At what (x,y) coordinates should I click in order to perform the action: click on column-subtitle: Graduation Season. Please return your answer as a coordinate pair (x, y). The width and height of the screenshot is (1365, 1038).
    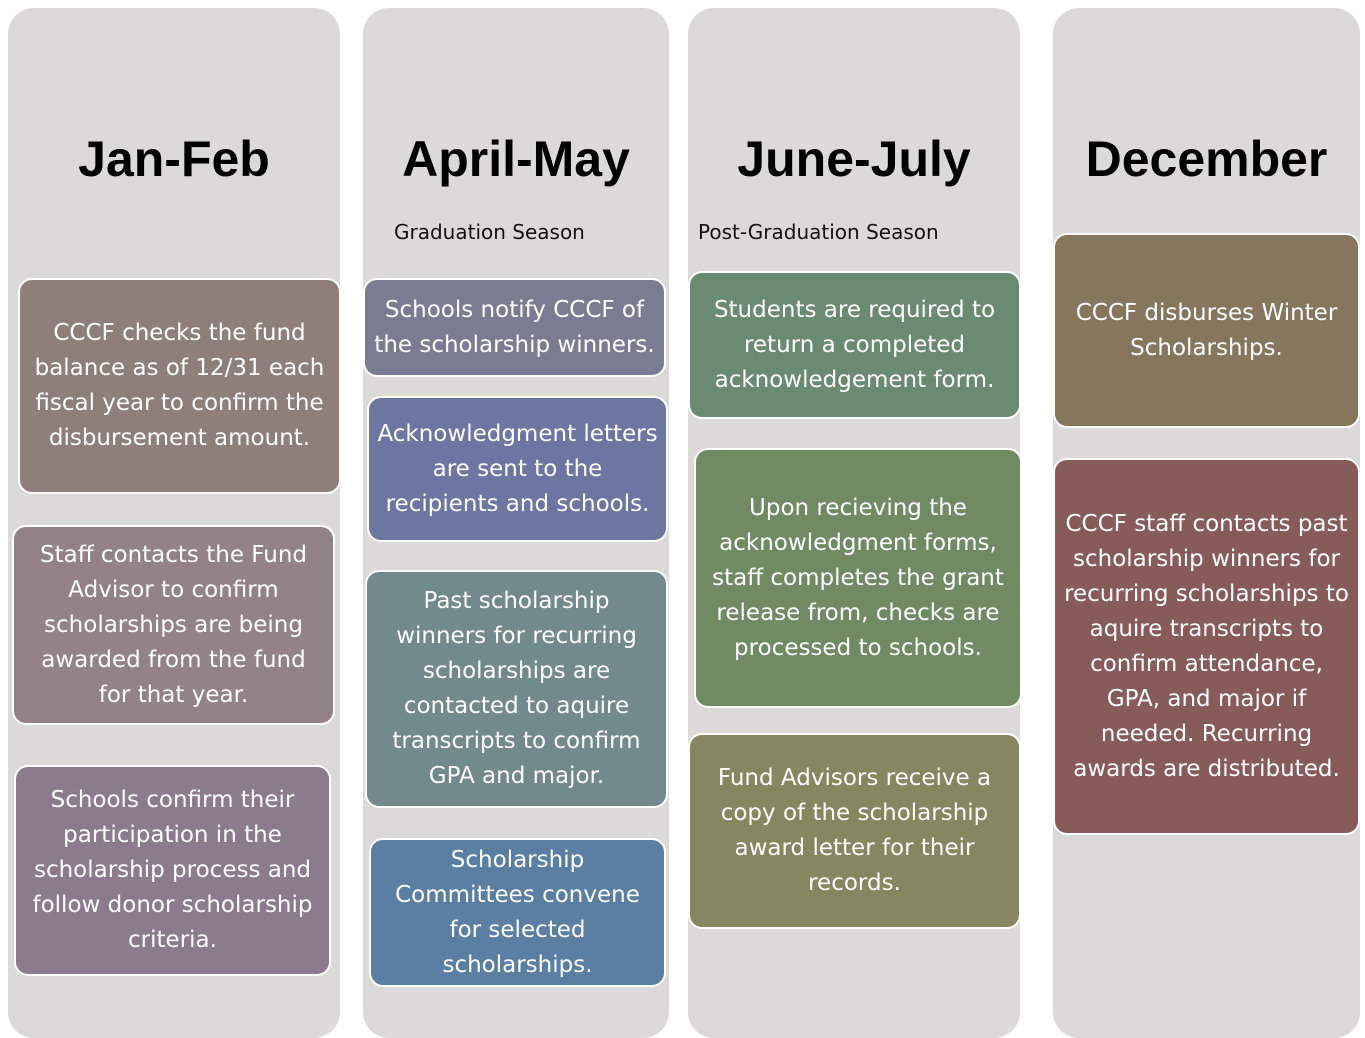
    Looking at the image, I should click on (489, 232).